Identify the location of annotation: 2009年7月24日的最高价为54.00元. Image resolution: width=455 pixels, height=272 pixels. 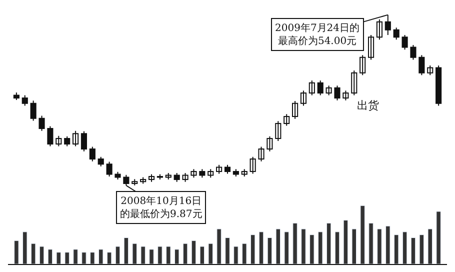
(317, 34).